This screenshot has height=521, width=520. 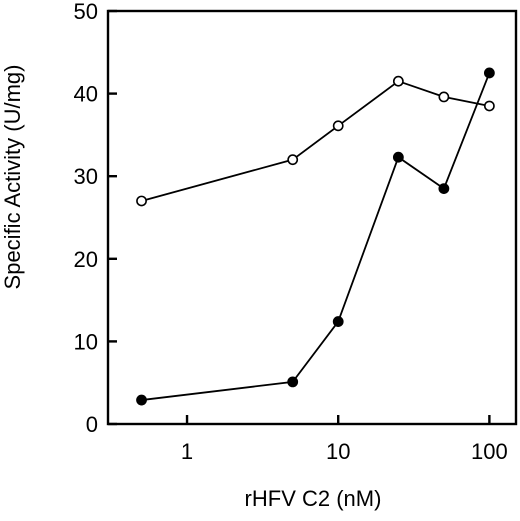 What do you see at coordinates (86, 94) in the screenshot?
I see `y-tick-label: 40` at bounding box center [86, 94].